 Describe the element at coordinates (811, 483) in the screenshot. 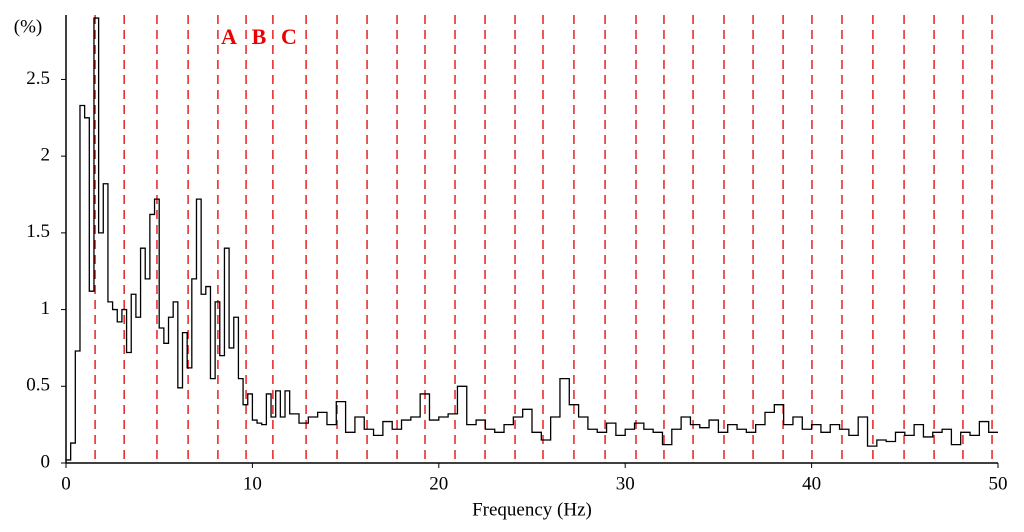

I see `x-tick-label: 40` at that location.